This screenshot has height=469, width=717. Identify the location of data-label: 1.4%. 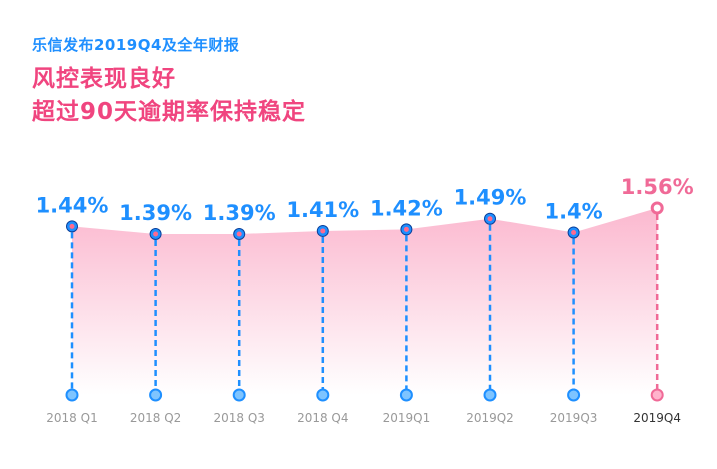
(573, 211).